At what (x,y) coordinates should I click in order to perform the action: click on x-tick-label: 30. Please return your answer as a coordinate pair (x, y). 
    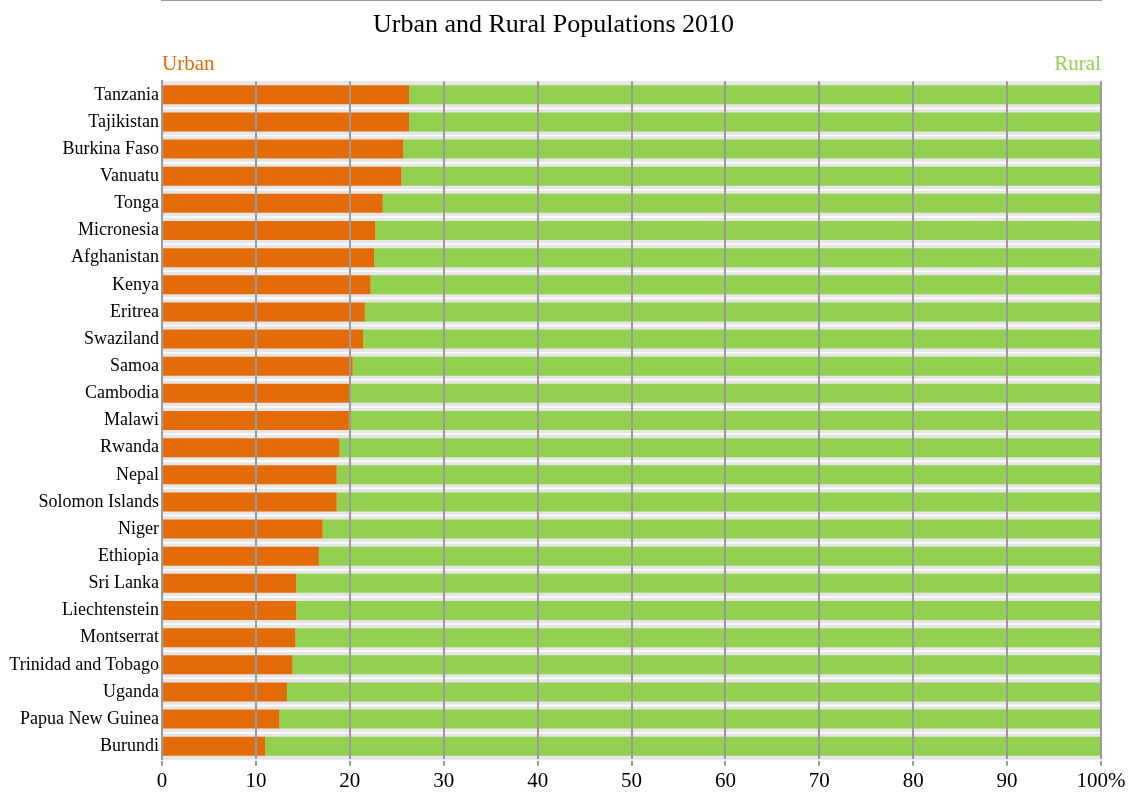
    Looking at the image, I should click on (444, 779).